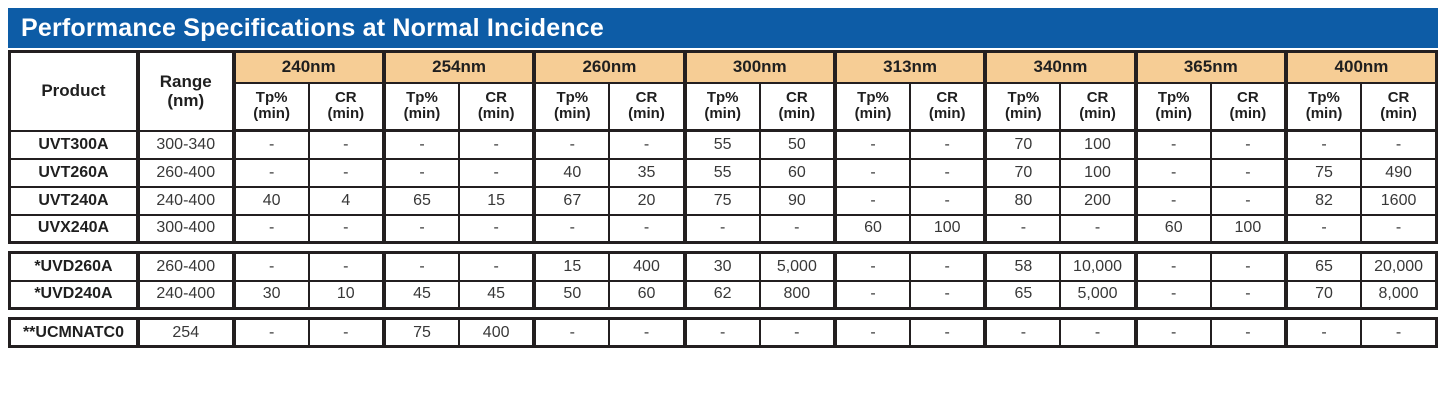 Image resolution: width=1446 pixels, height=407 pixels. I want to click on value-cell: 80, so click(1022, 200).